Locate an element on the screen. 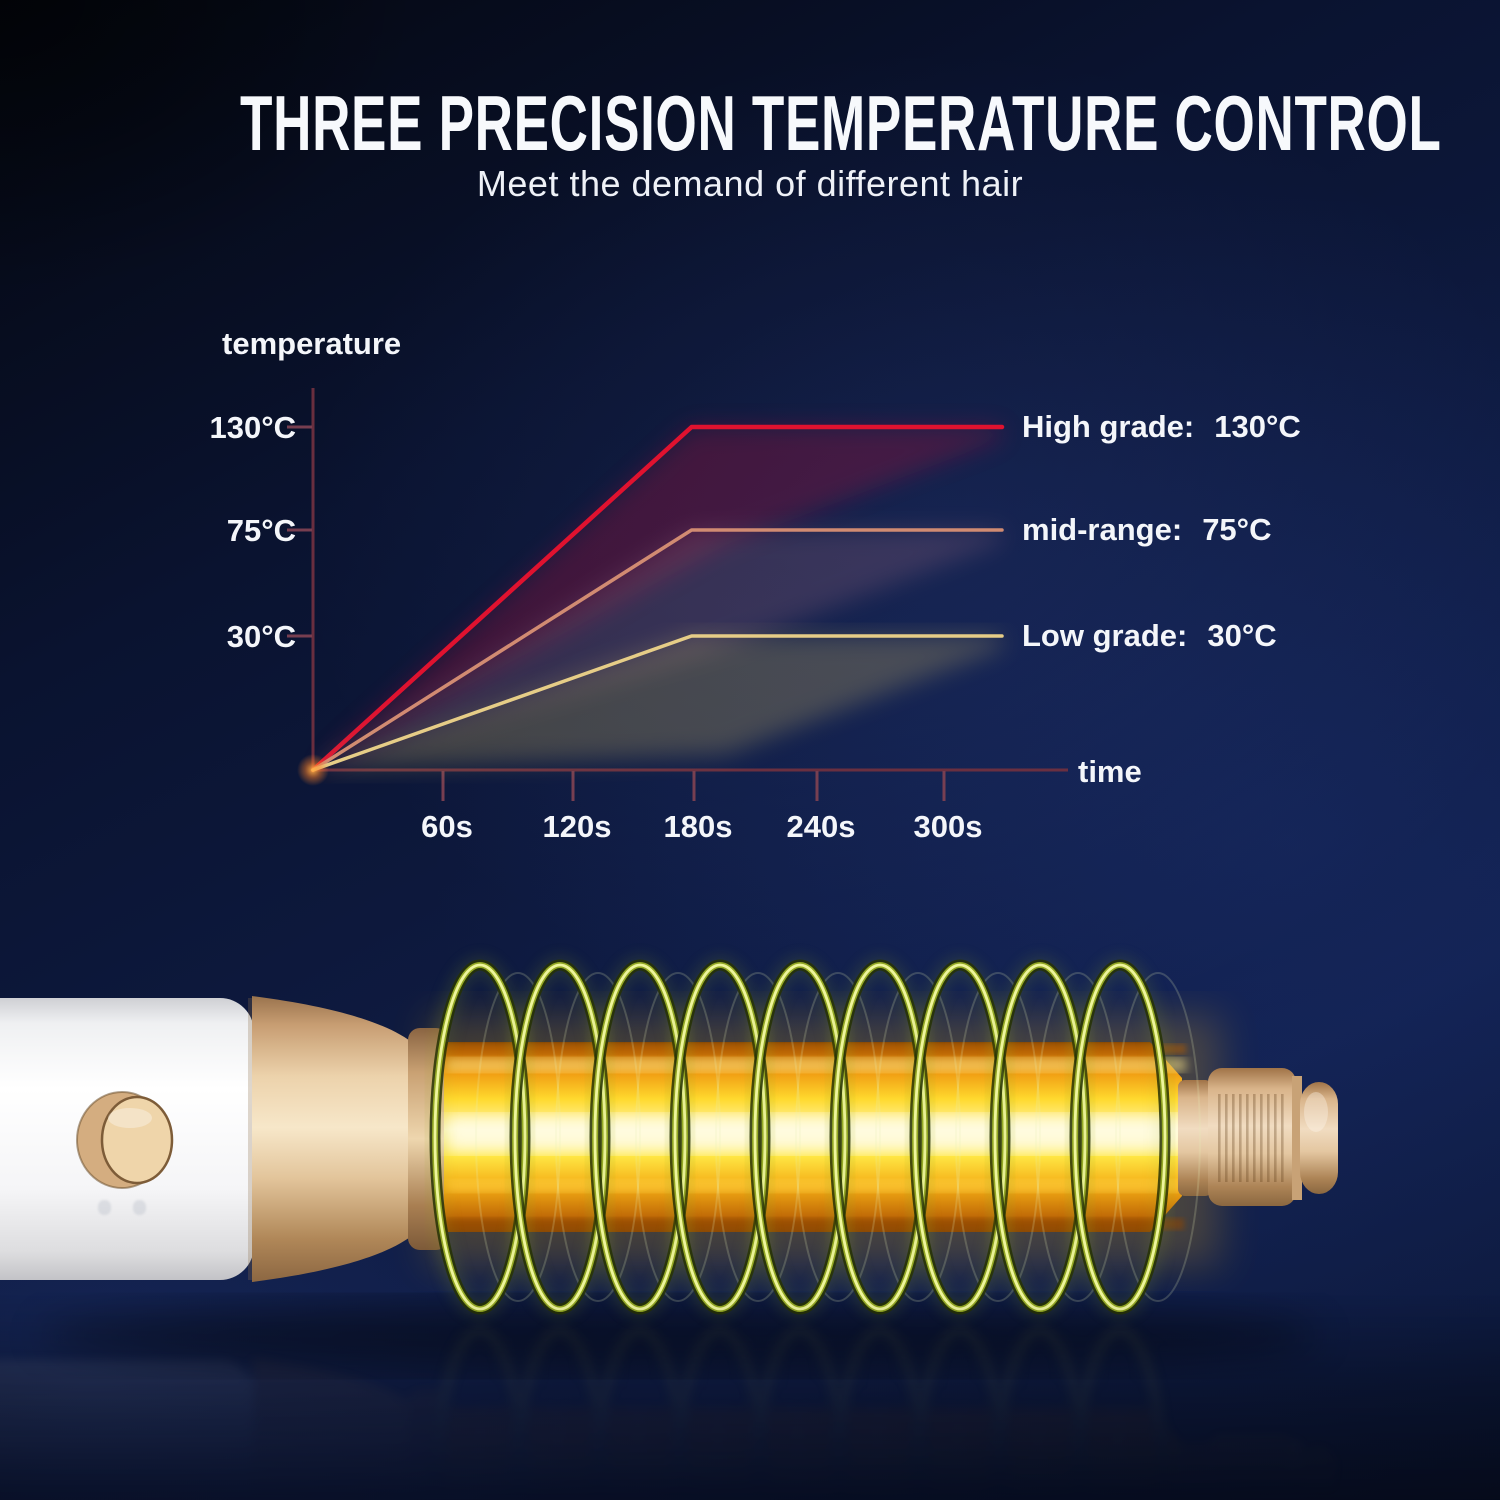 This screenshot has height=1500, width=1500. legend-value: 30°C is located at coordinates (1242, 635).